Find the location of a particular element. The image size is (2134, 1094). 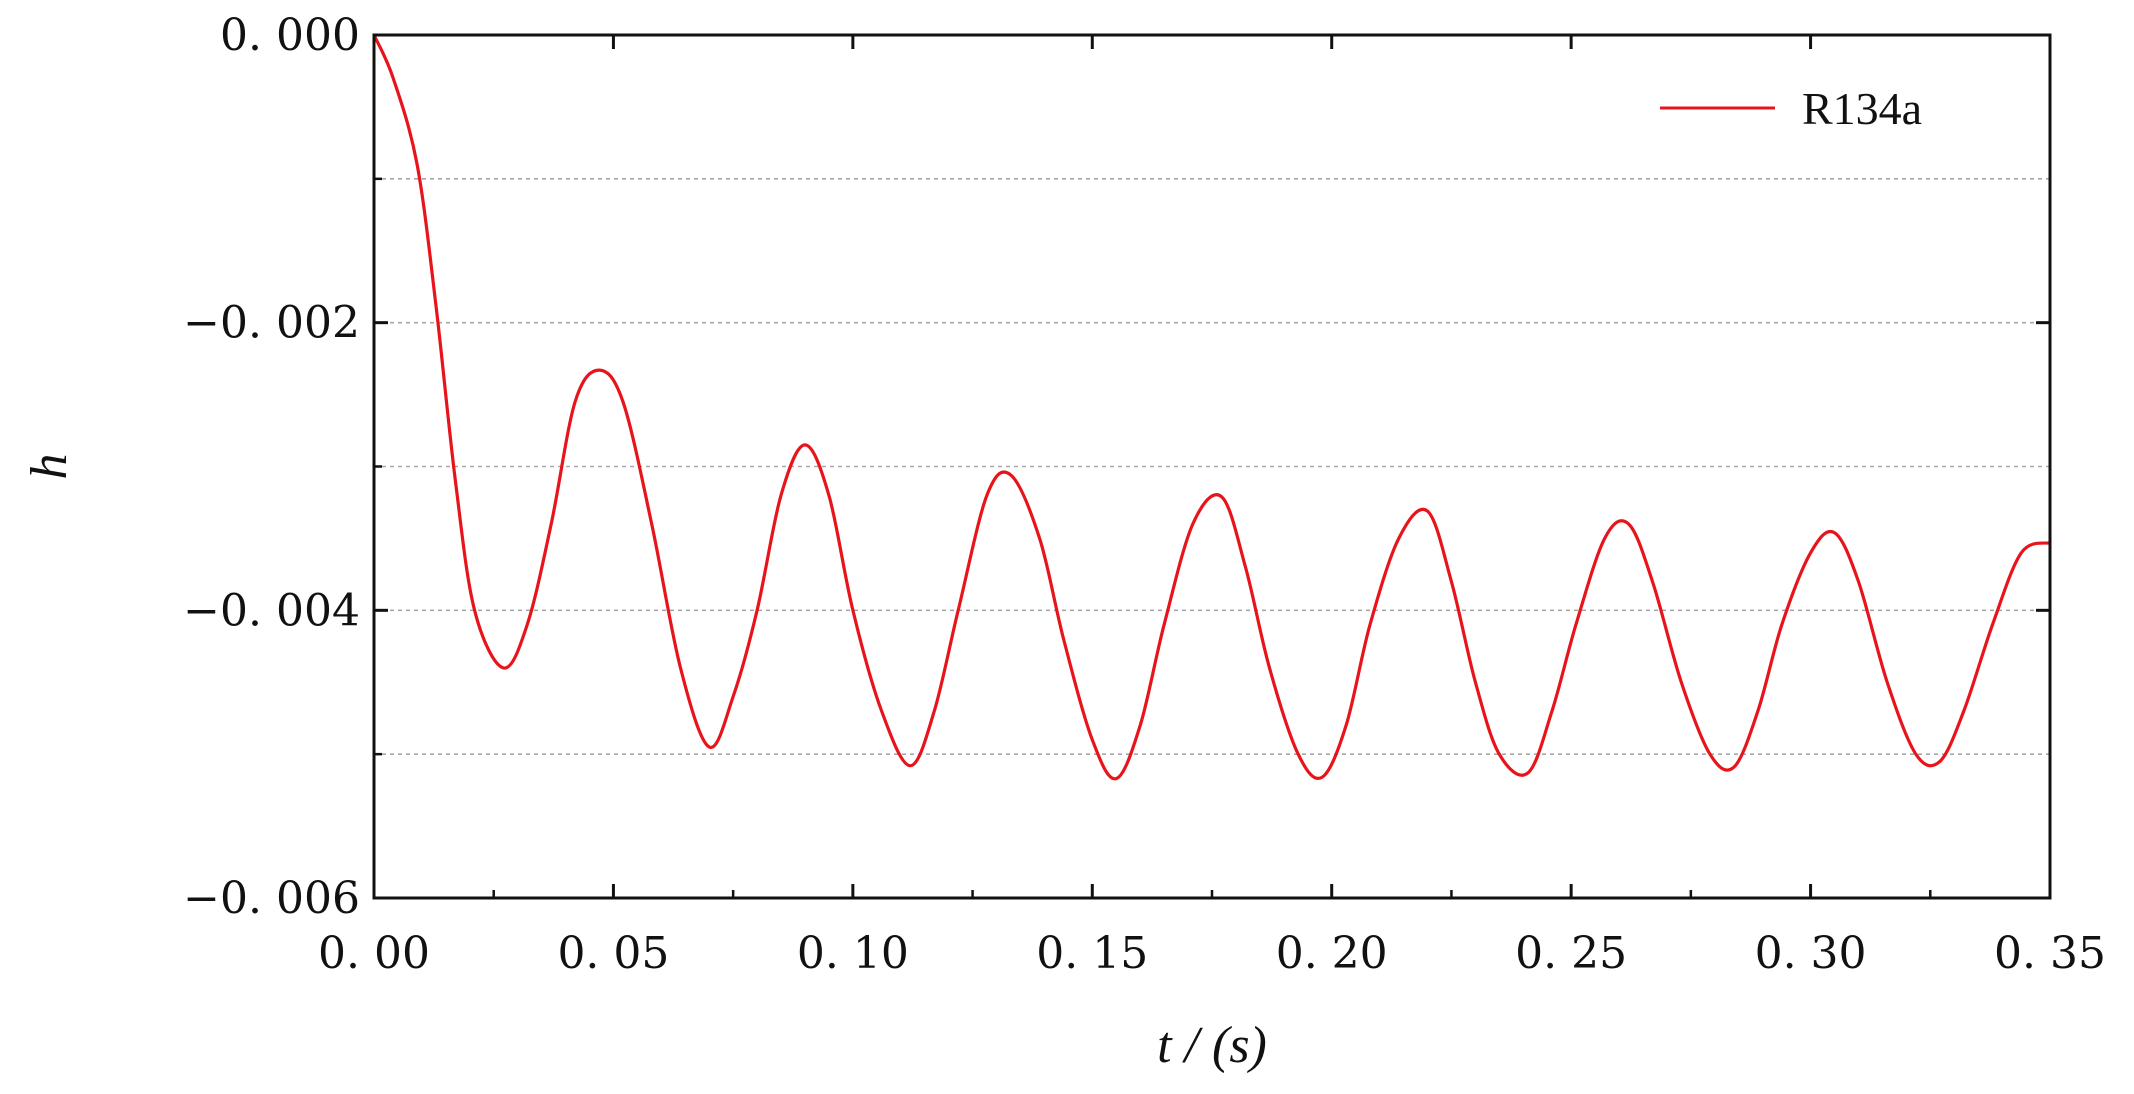

x-tick-label: 0. 30 is located at coordinates (1811, 953).